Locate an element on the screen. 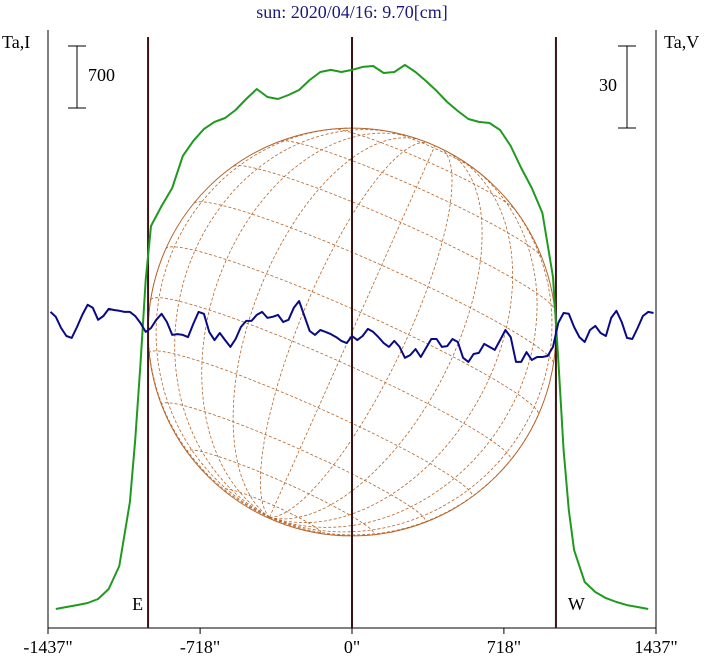 This screenshot has width=708, height=662. y2-axis-label: Ta,V is located at coordinates (681, 42).